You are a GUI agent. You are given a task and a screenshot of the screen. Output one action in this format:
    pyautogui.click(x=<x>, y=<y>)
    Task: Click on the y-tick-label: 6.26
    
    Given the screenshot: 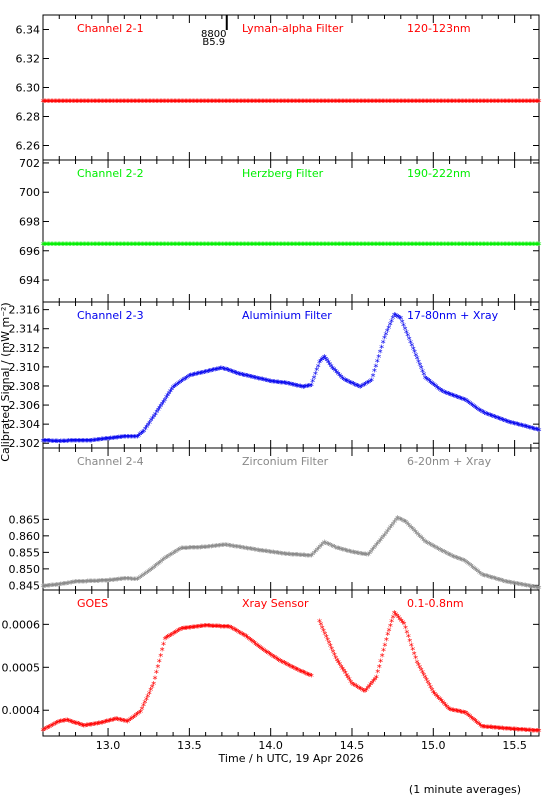 What is the action you would take?
    pyautogui.click(x=28, y=146)
    